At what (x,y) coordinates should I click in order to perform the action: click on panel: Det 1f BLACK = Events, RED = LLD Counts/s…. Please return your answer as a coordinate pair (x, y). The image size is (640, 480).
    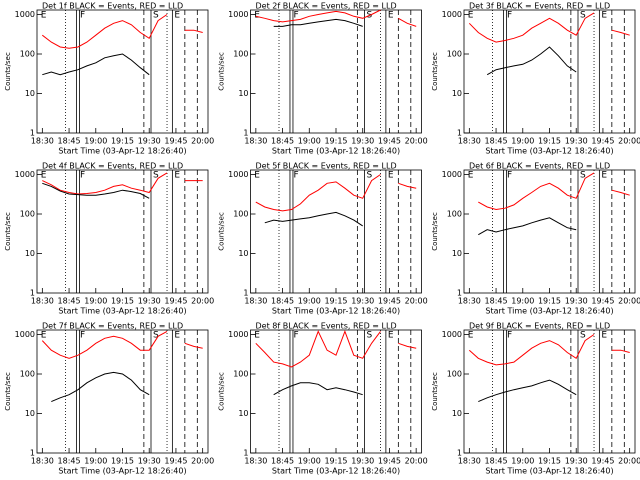
    Looking at the image, I should click on (109, 79).